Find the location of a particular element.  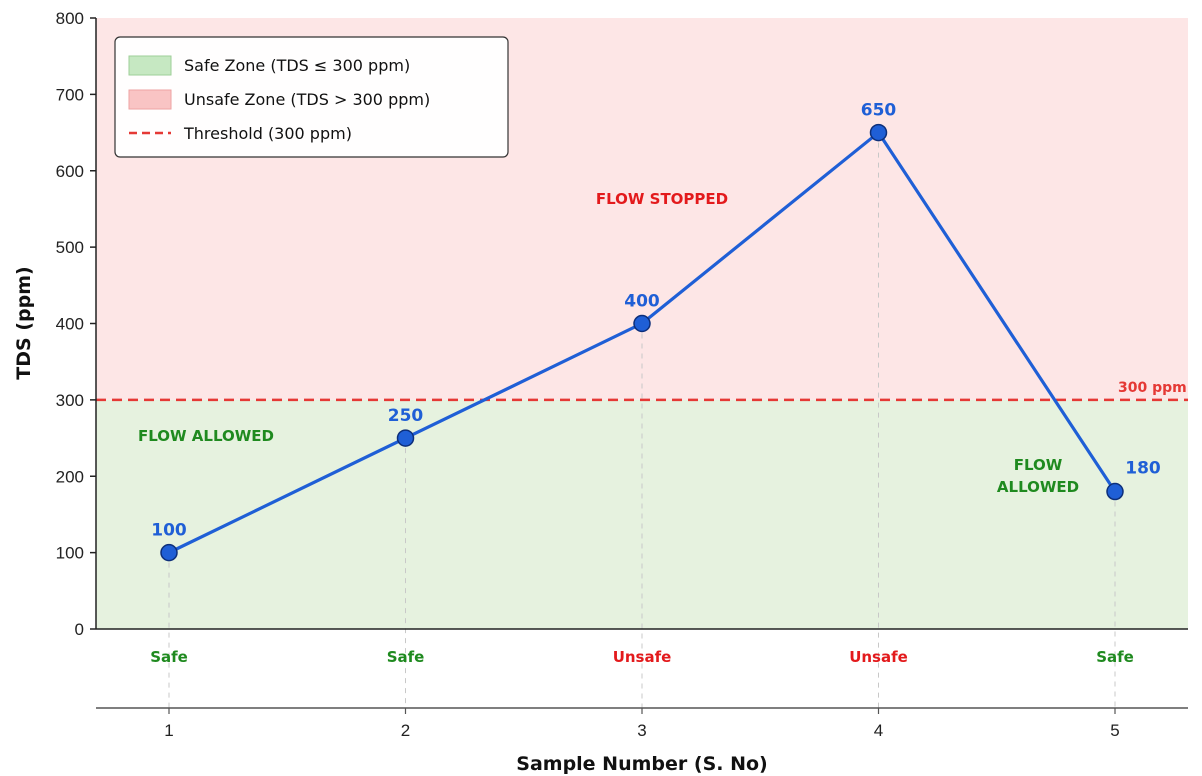

y-tick-label: 200 is located at coordinates (70, 476).